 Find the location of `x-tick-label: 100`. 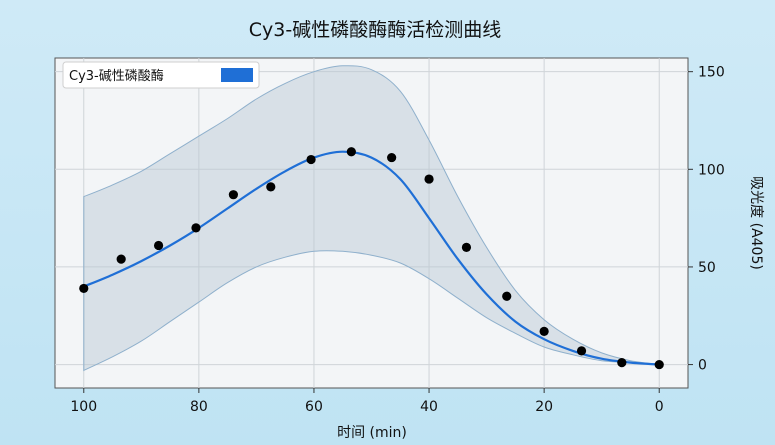

x-tick-label: 100 is located at coordinates (83, 407).